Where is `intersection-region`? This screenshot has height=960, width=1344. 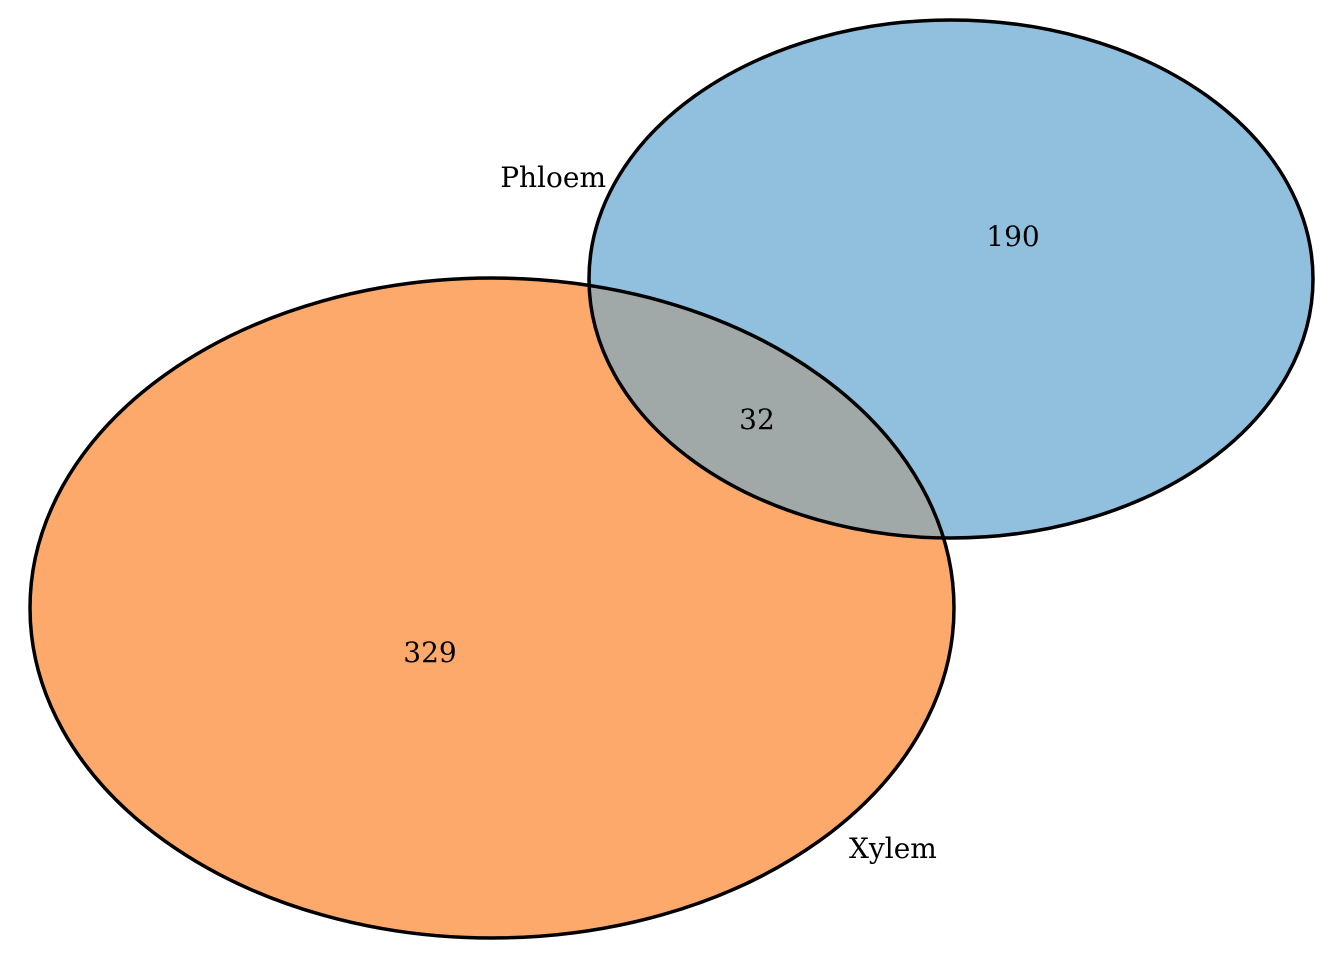 intersection-region is located at coordinates (771, 408).